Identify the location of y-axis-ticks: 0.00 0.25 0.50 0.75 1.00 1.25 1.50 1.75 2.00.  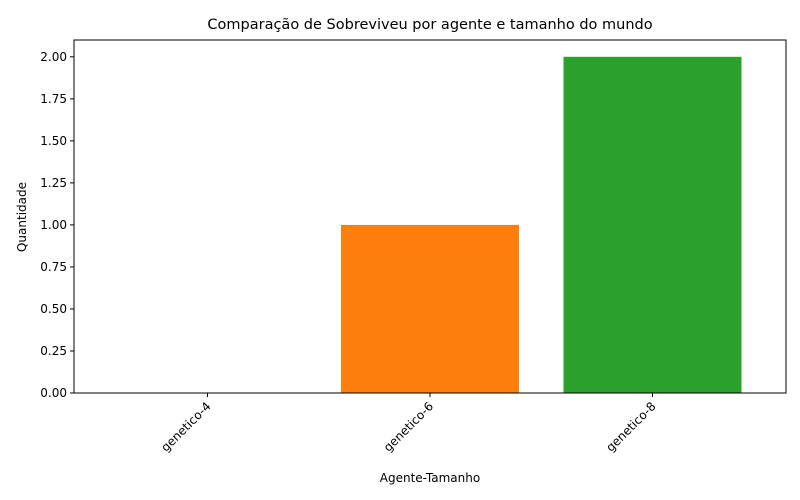
(57, 225).